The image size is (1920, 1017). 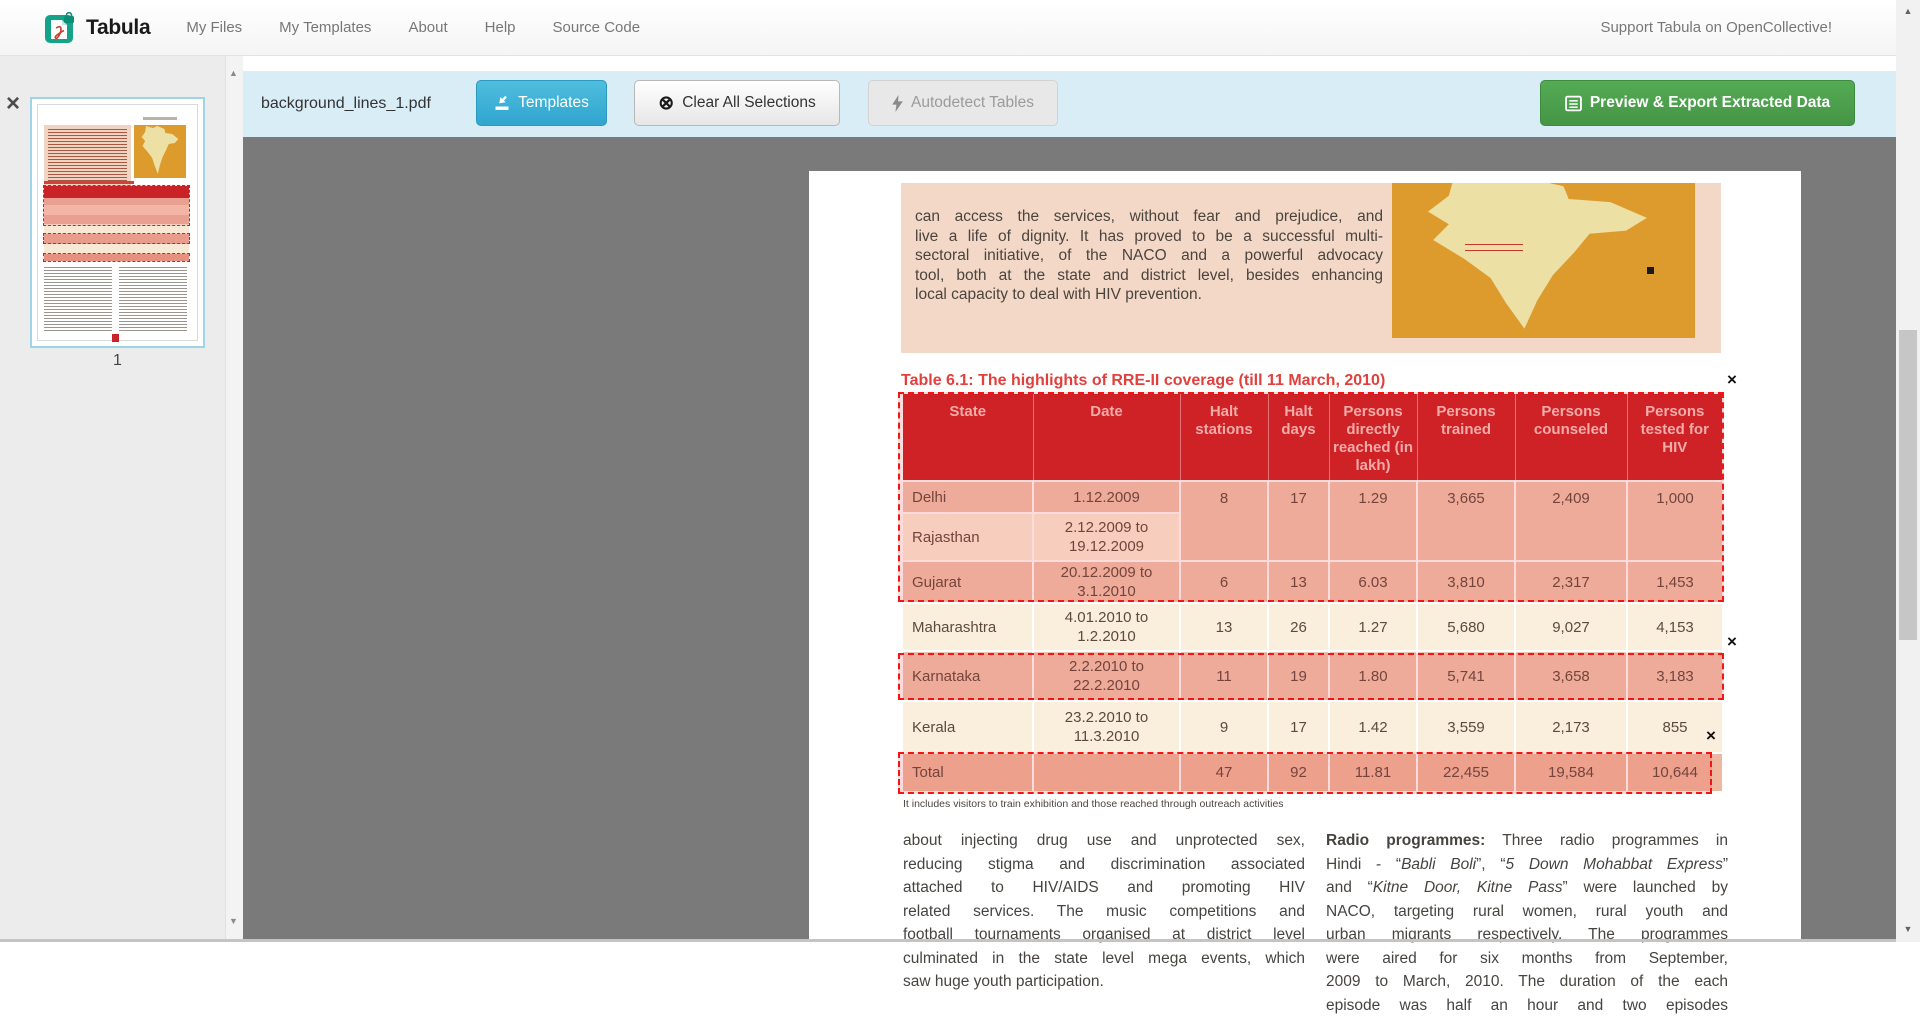 What do you see at coordinates (1571, 627) in the screenshot?
I see `table-cell: 9,027` at bounding box center [1571, 627].